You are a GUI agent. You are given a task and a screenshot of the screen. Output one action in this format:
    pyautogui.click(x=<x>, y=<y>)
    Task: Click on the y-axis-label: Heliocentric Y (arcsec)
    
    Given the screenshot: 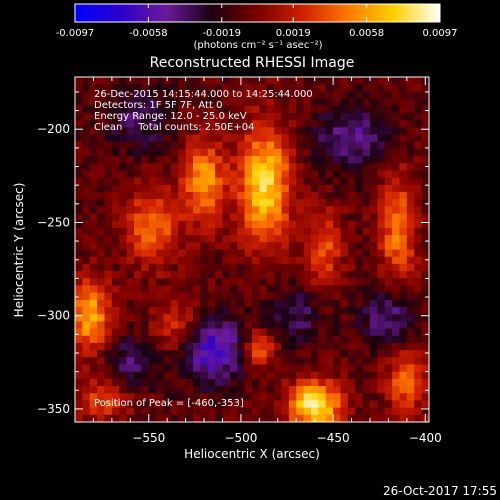 What is the action you would take?
    pyautogui.click(x=19, y=250)
    